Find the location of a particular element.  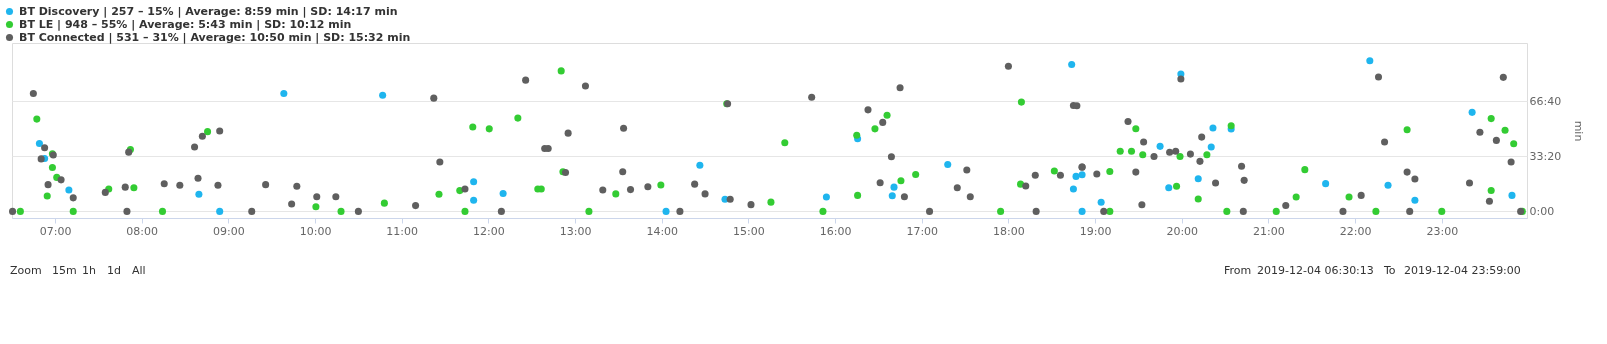

legend-label: BT LE | 948 – 55% | Average: 5:43 min | SD: 10:12 min is located at coordinates (185, 24).